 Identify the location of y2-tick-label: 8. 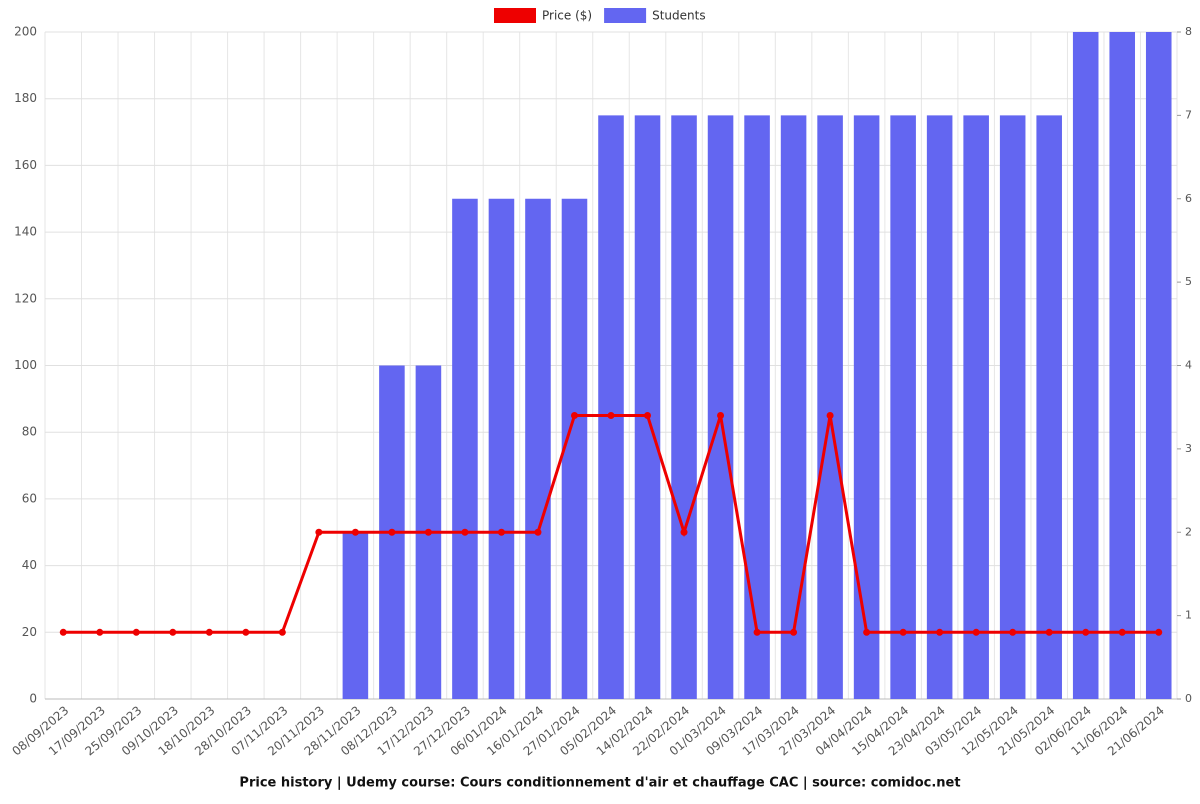
(1188, 31).